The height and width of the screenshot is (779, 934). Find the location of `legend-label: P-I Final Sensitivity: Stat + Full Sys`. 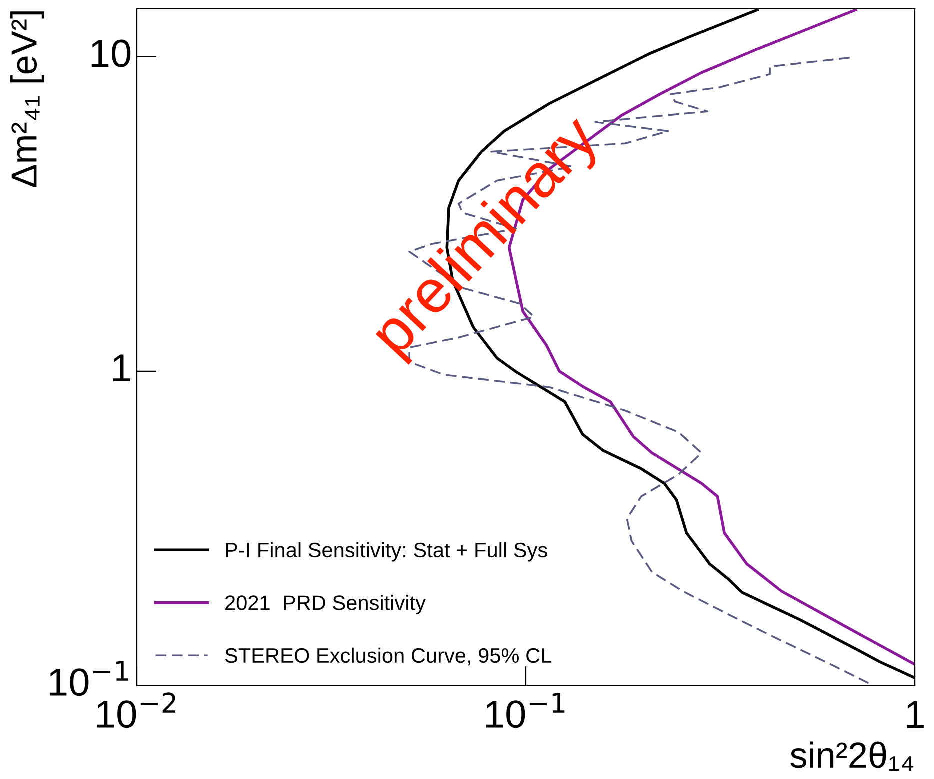

legend-label: P-I Final Sensitivity: Stat + Full Sys is located at coordinates (387, 552).